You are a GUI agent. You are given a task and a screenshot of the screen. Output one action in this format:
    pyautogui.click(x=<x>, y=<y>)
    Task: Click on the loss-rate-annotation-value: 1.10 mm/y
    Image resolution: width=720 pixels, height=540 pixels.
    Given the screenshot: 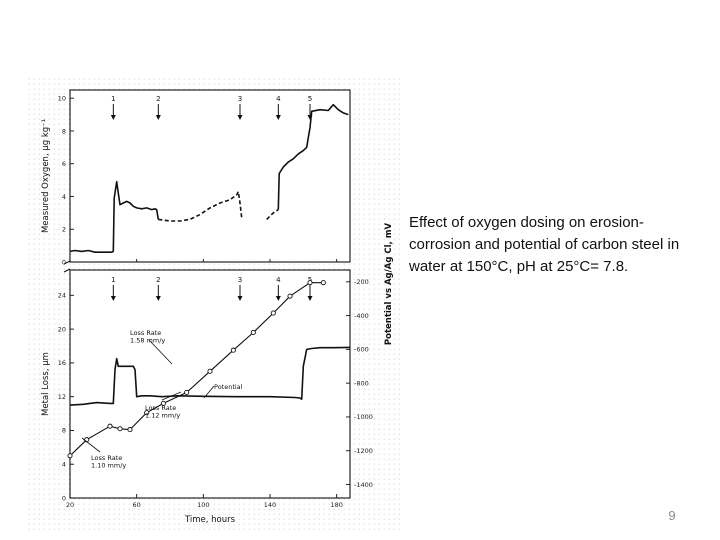 What is the action you would take?
    pyautogui.click(x=108, y=466)
    